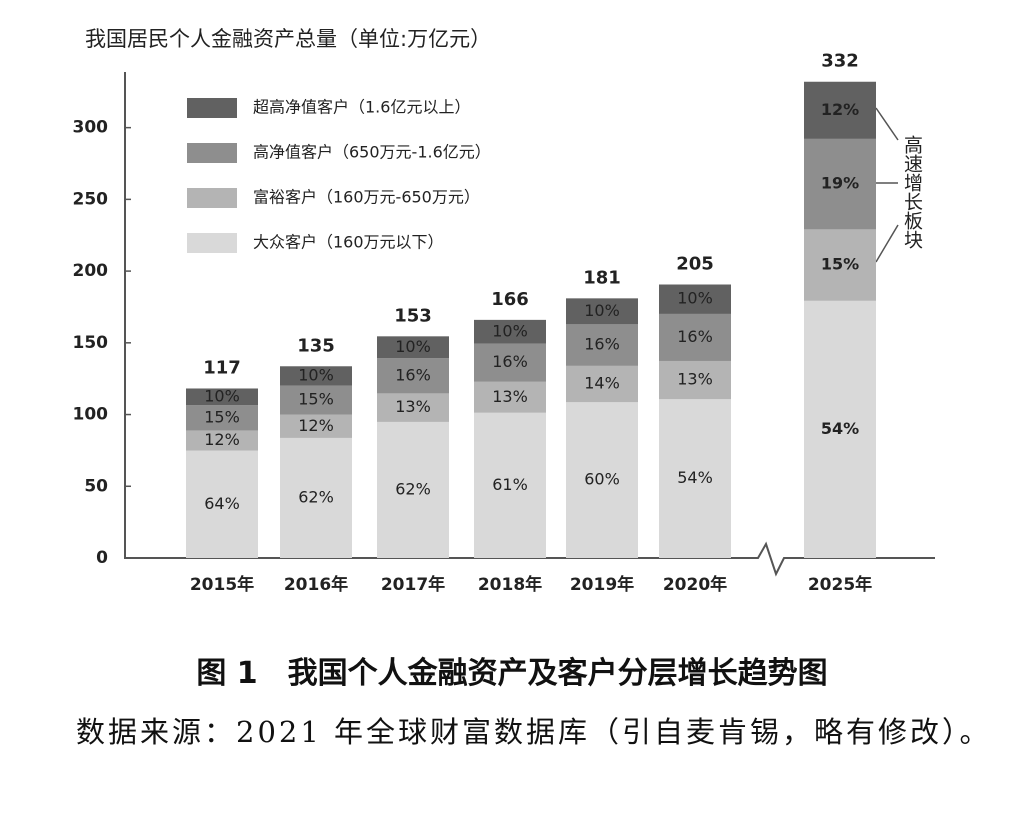 This screenshot has height=828, width=1024. What do you see at coordinates (413, 315) in the screenshot?
I see `total-label: 153` at bounding box center [413, 315].